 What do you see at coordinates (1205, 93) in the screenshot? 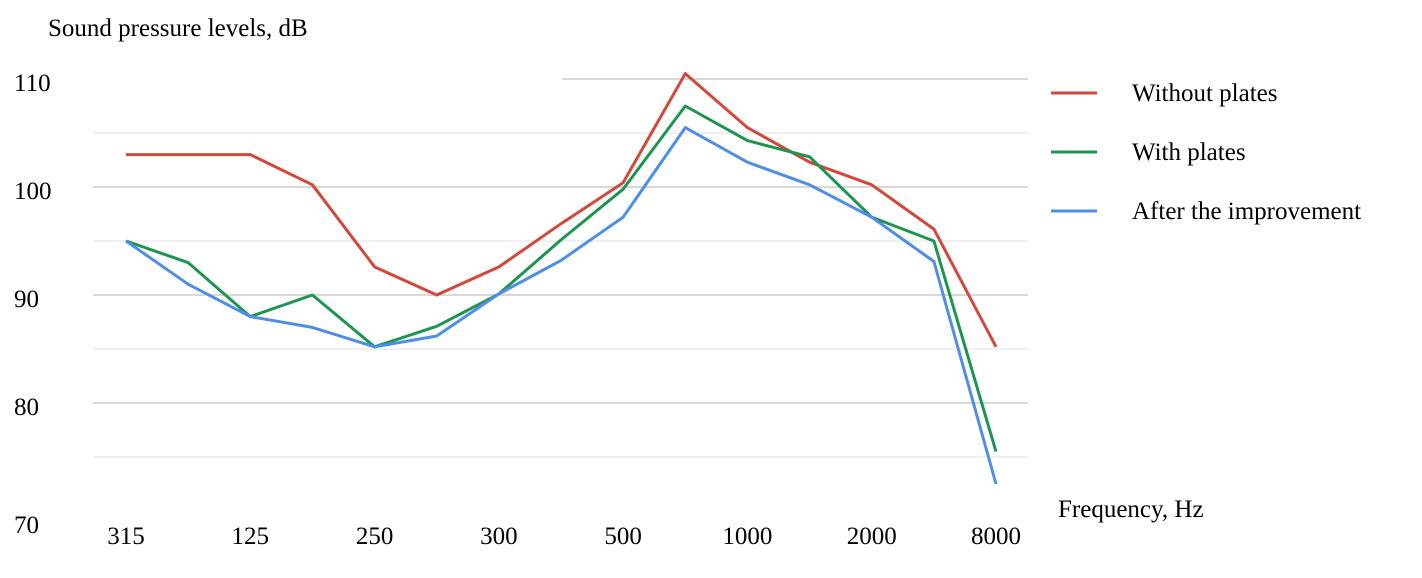
I see `legend-label: Without plates` at bounding box center [1205, 93].